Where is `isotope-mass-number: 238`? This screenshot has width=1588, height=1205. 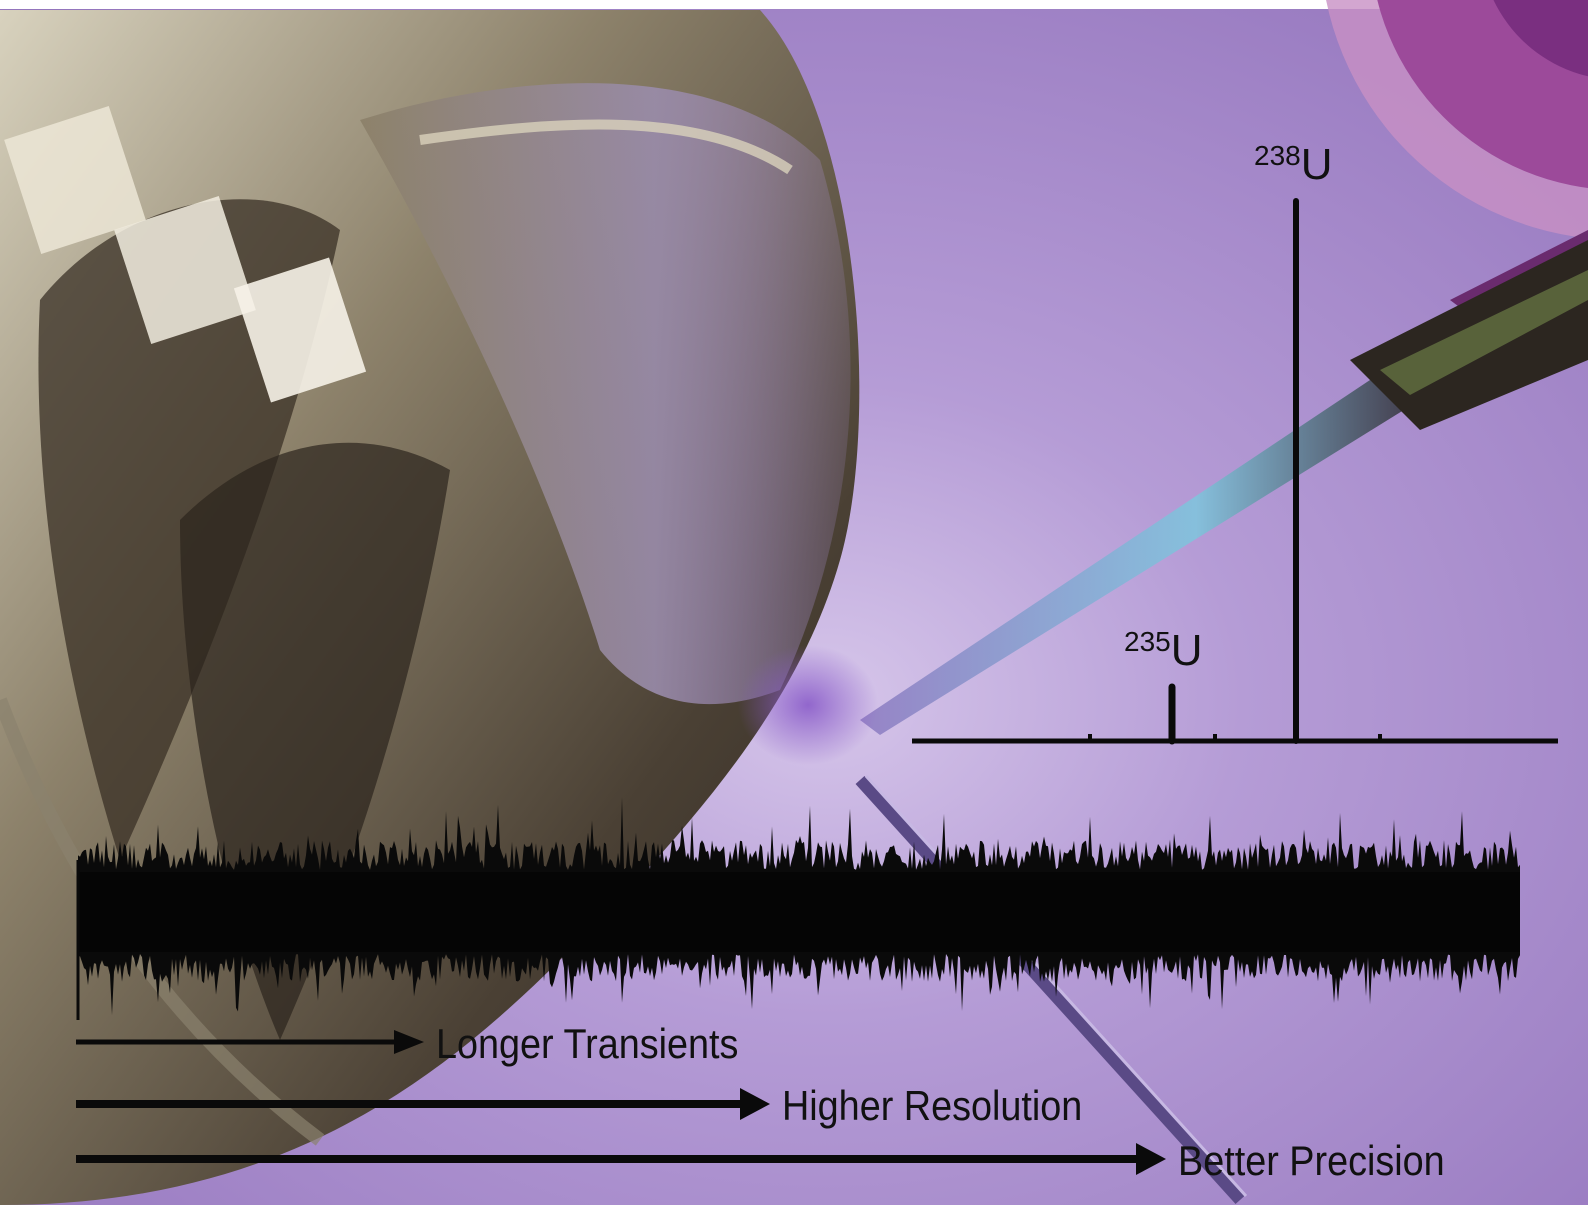
isotope-mass-number: 238 is located at coordinates (1277, 155).